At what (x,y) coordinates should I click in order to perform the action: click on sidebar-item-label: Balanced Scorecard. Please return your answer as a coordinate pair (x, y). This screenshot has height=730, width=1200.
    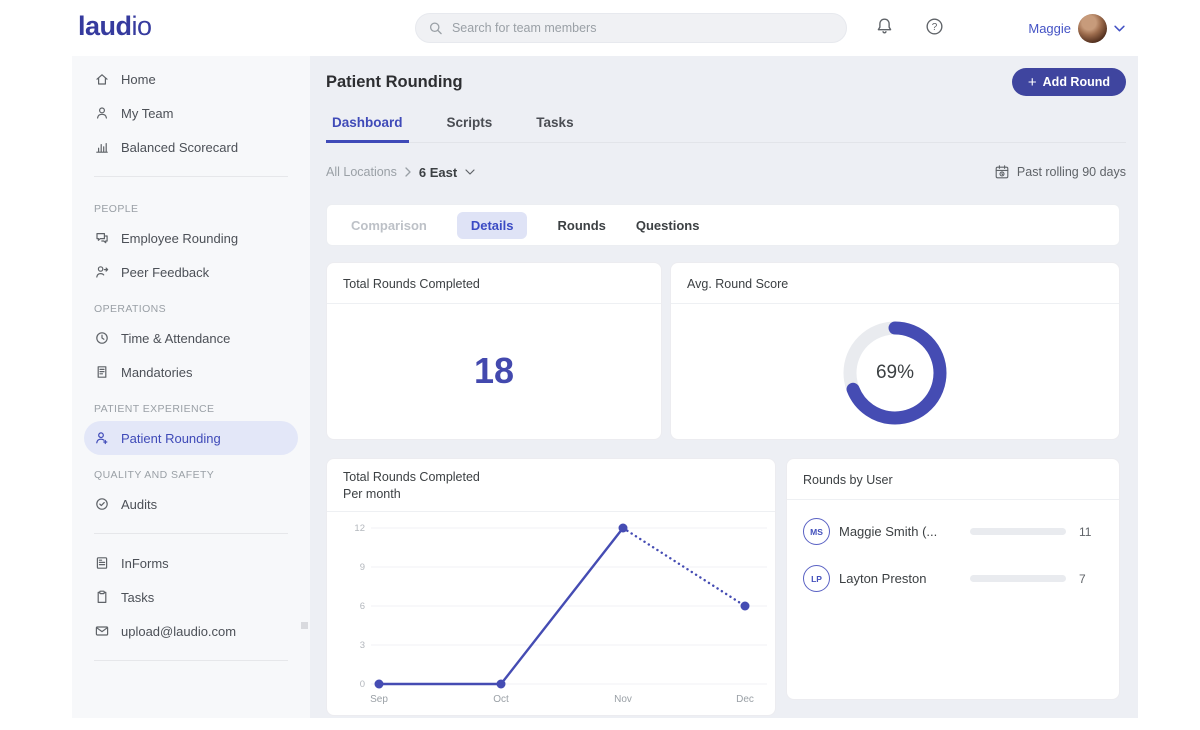
    Looking at the image, I should click on (180, 147).